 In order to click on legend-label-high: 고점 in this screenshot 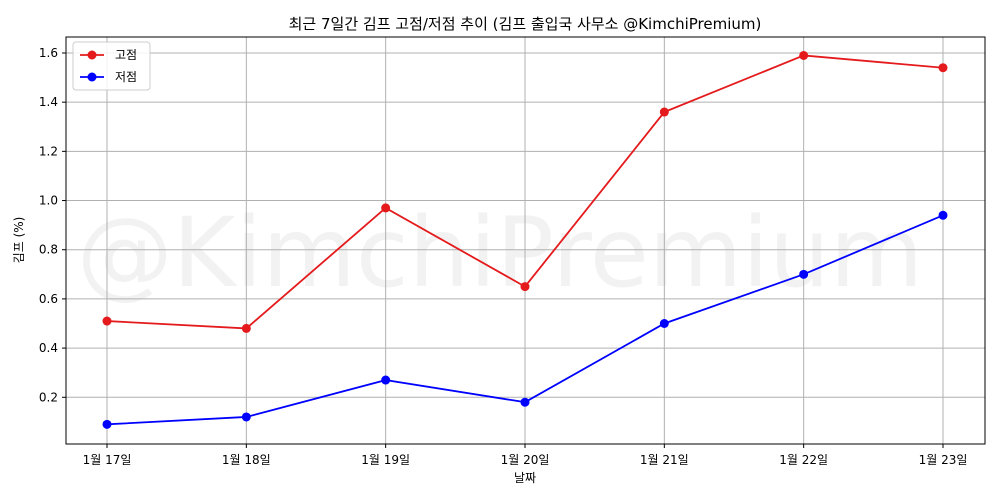, I will do `click(126, 55)`.